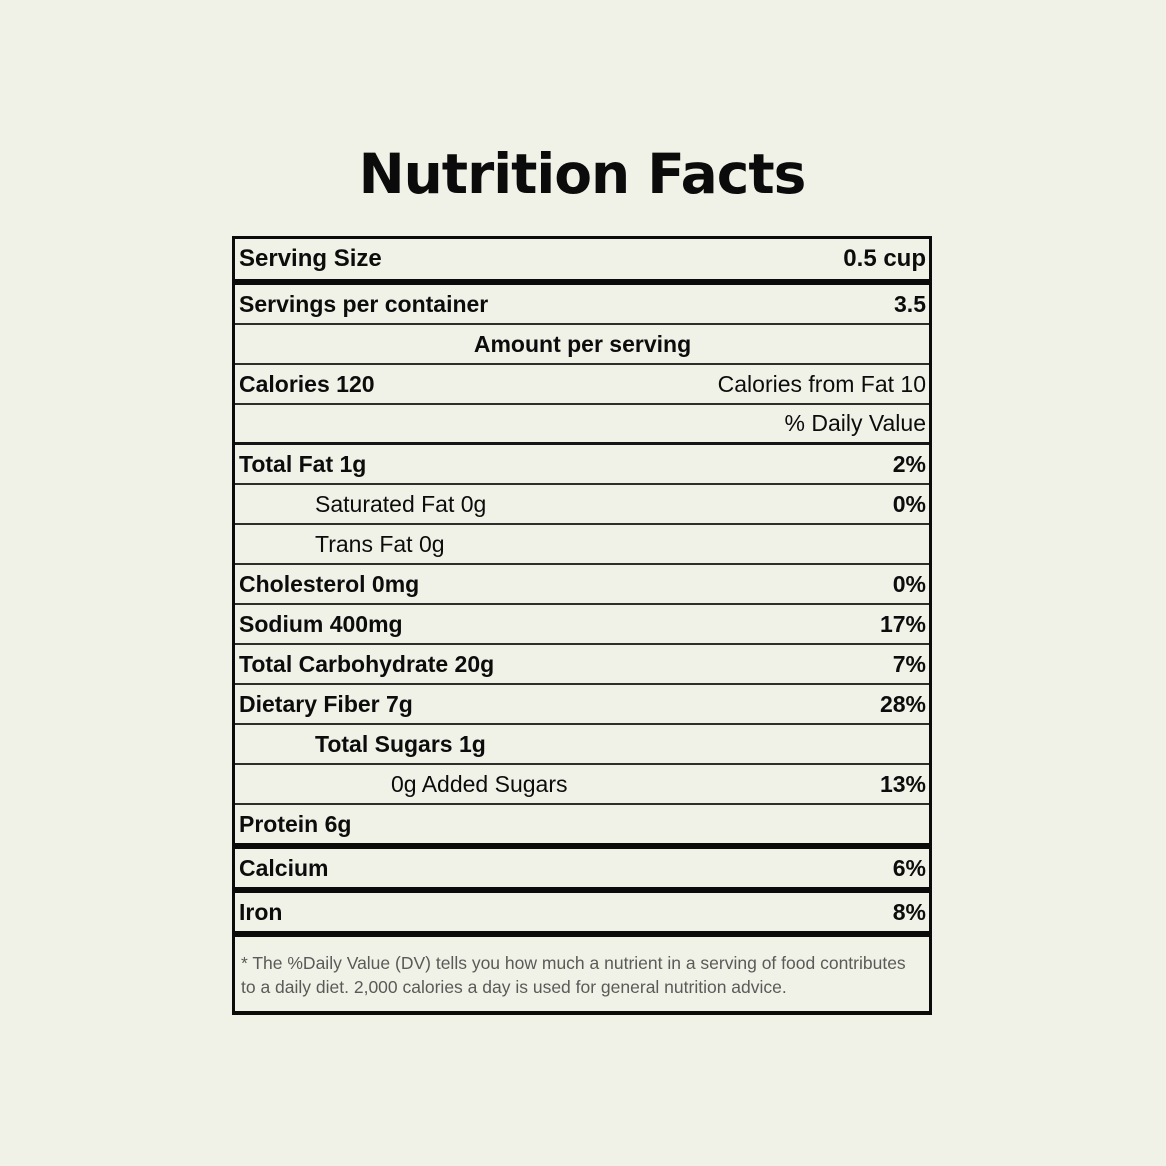 This screenshot has width=1166, height=1166. I want to click on nutrient-label: Saturated Fat 0g, so click(401, 503).